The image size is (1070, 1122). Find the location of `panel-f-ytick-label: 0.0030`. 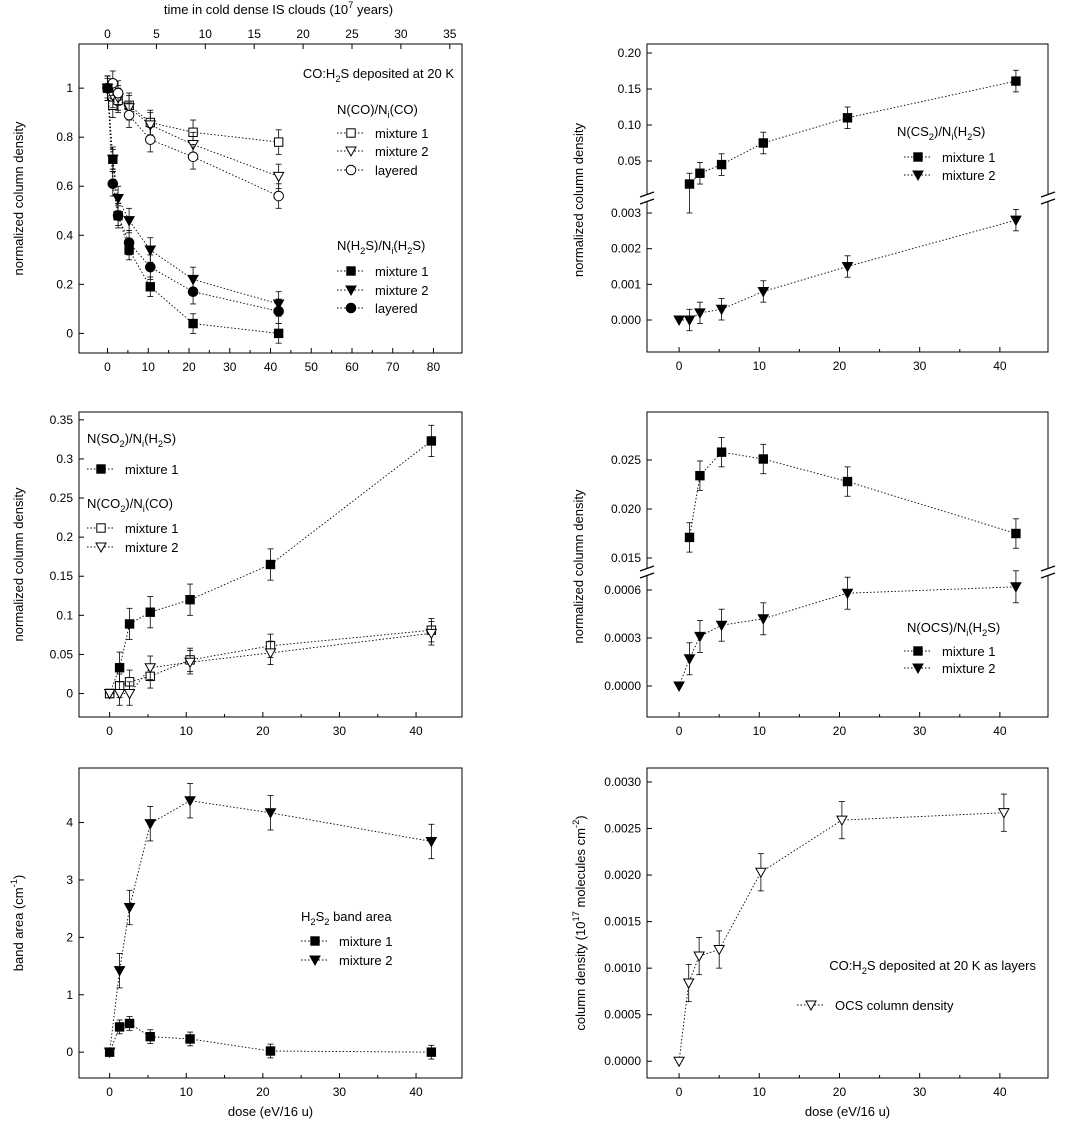

panel-f-ytick-label: 0.0030 is located at coordinates (622, 782).